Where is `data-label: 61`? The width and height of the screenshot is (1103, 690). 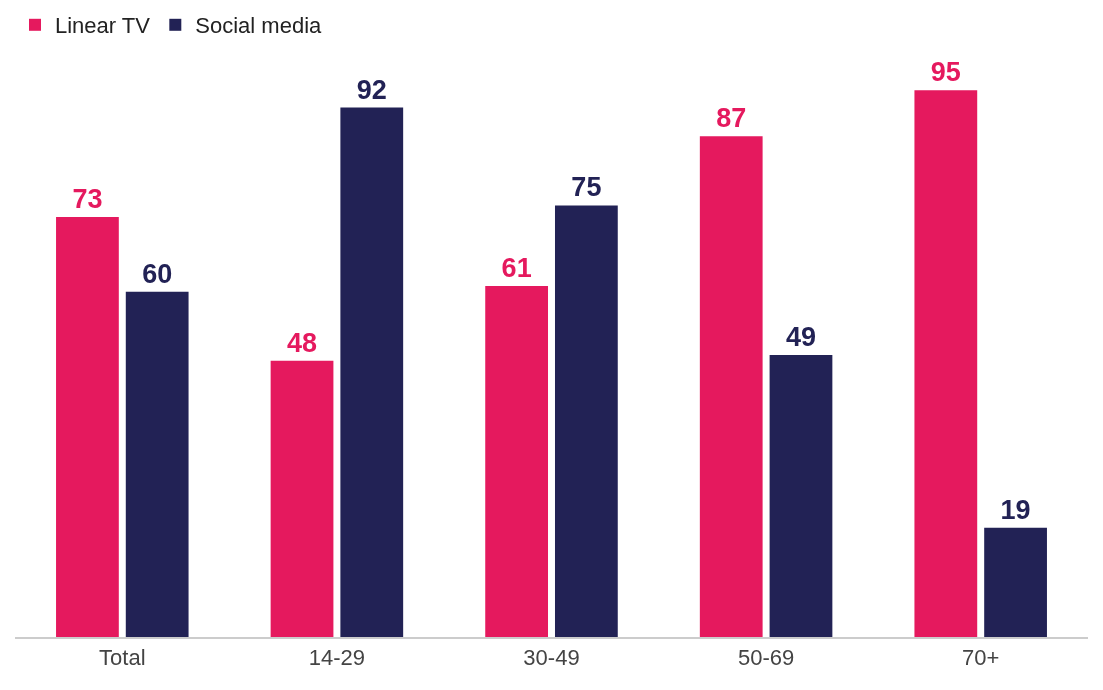 data-label: 61 is located at coordinates (516, 267).